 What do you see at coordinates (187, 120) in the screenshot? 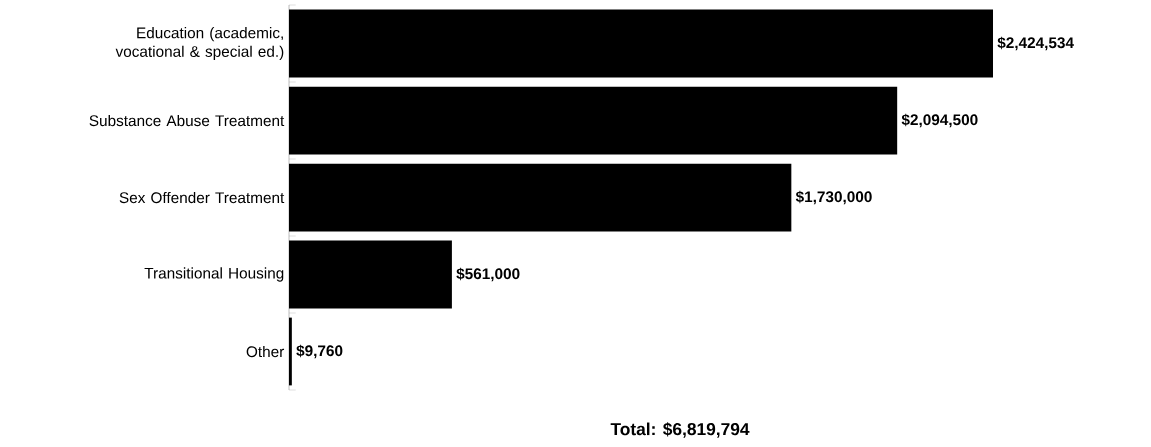
I see `y-tick-label: Substance Abuse Treatment` at bounding box center [187, 120].